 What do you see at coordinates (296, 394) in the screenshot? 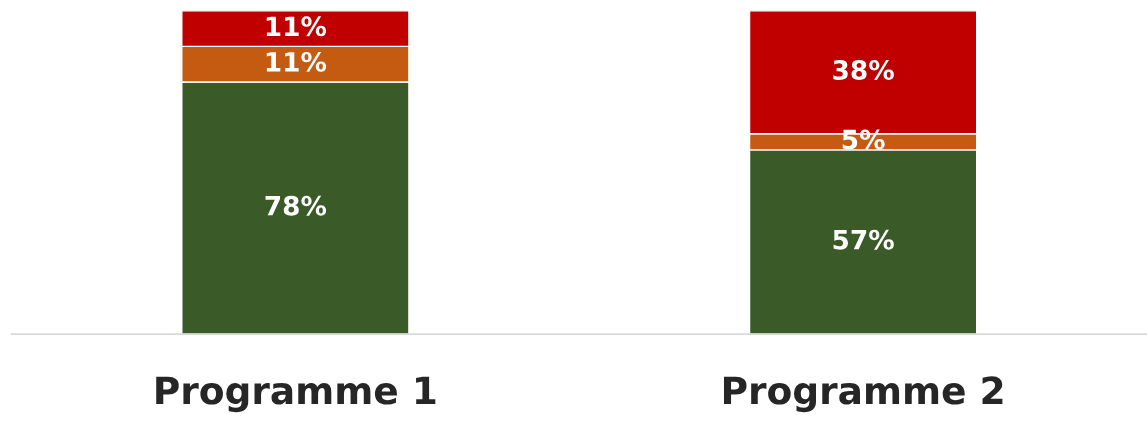
I see `x-tick-label: Programme 1` at bounding box center [296, 394].